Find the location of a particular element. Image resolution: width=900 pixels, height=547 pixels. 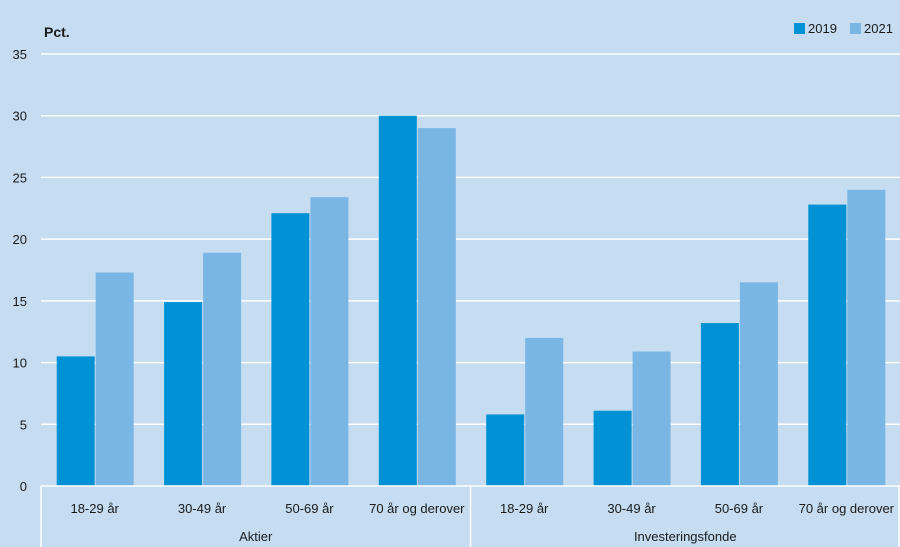

y-tick-label: 5 is located at coordinates (23, 424).